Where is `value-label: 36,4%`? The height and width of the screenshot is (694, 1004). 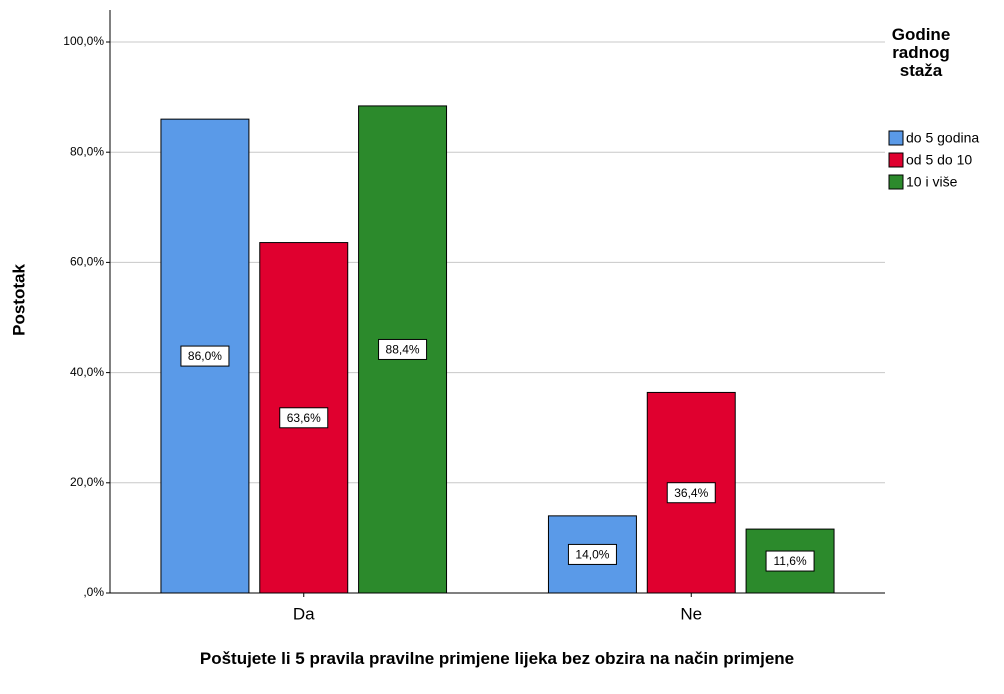
value-label: 36,4% is located at coordinates (691, 493).